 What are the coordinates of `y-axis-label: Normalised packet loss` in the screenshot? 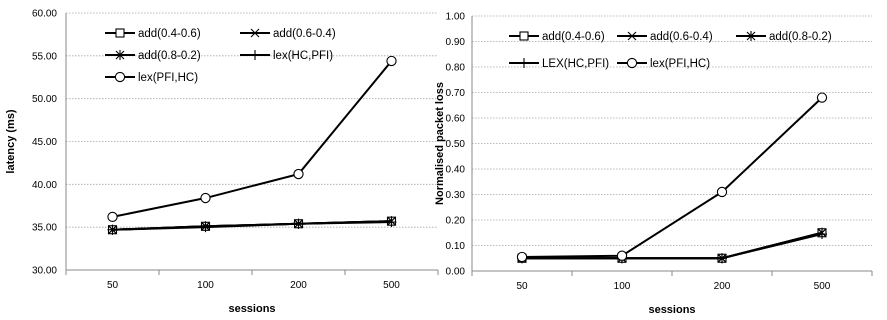 It's located at (440, 143).